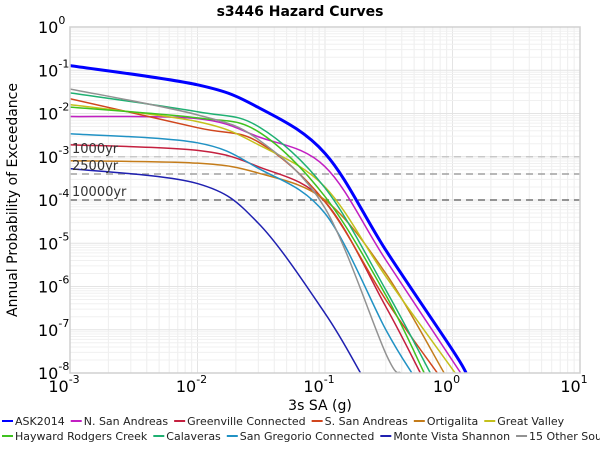 This screenshot has height=454, width=600. Describe the element at coordinates (564, 436) in the screenshot. I see `legend-label: 15 Other Sources` at that location.